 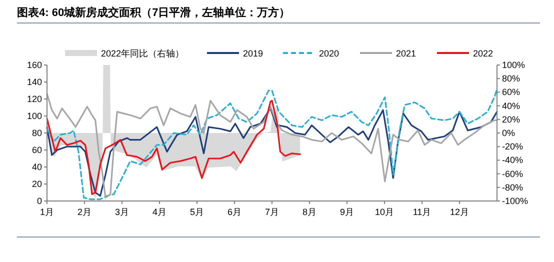 I want to click on y2-tick-label: 80%, so click(x=511, y=79).